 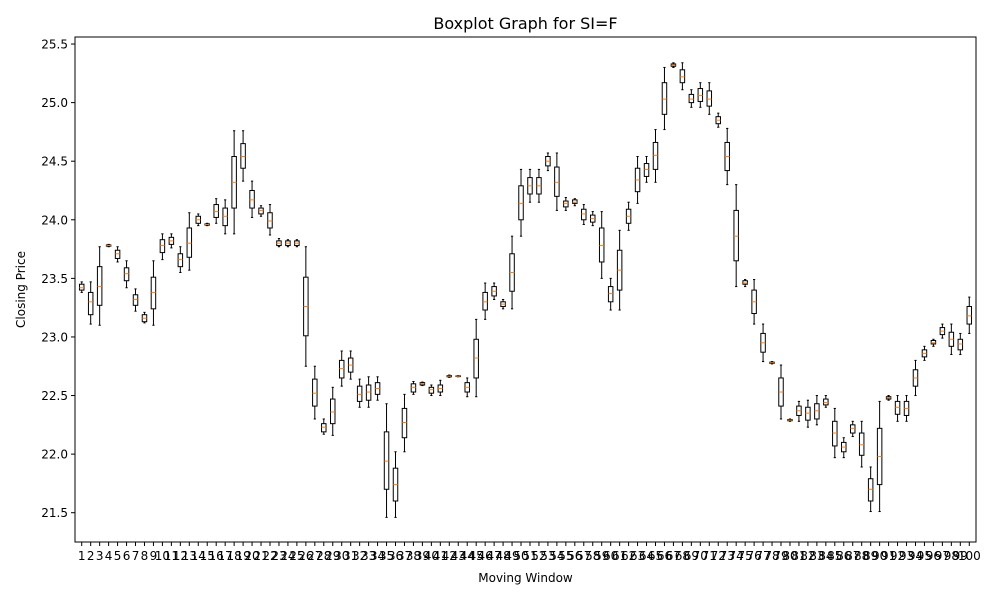 I want to click on x-tick-label: 77, so click(x=762, y=556).